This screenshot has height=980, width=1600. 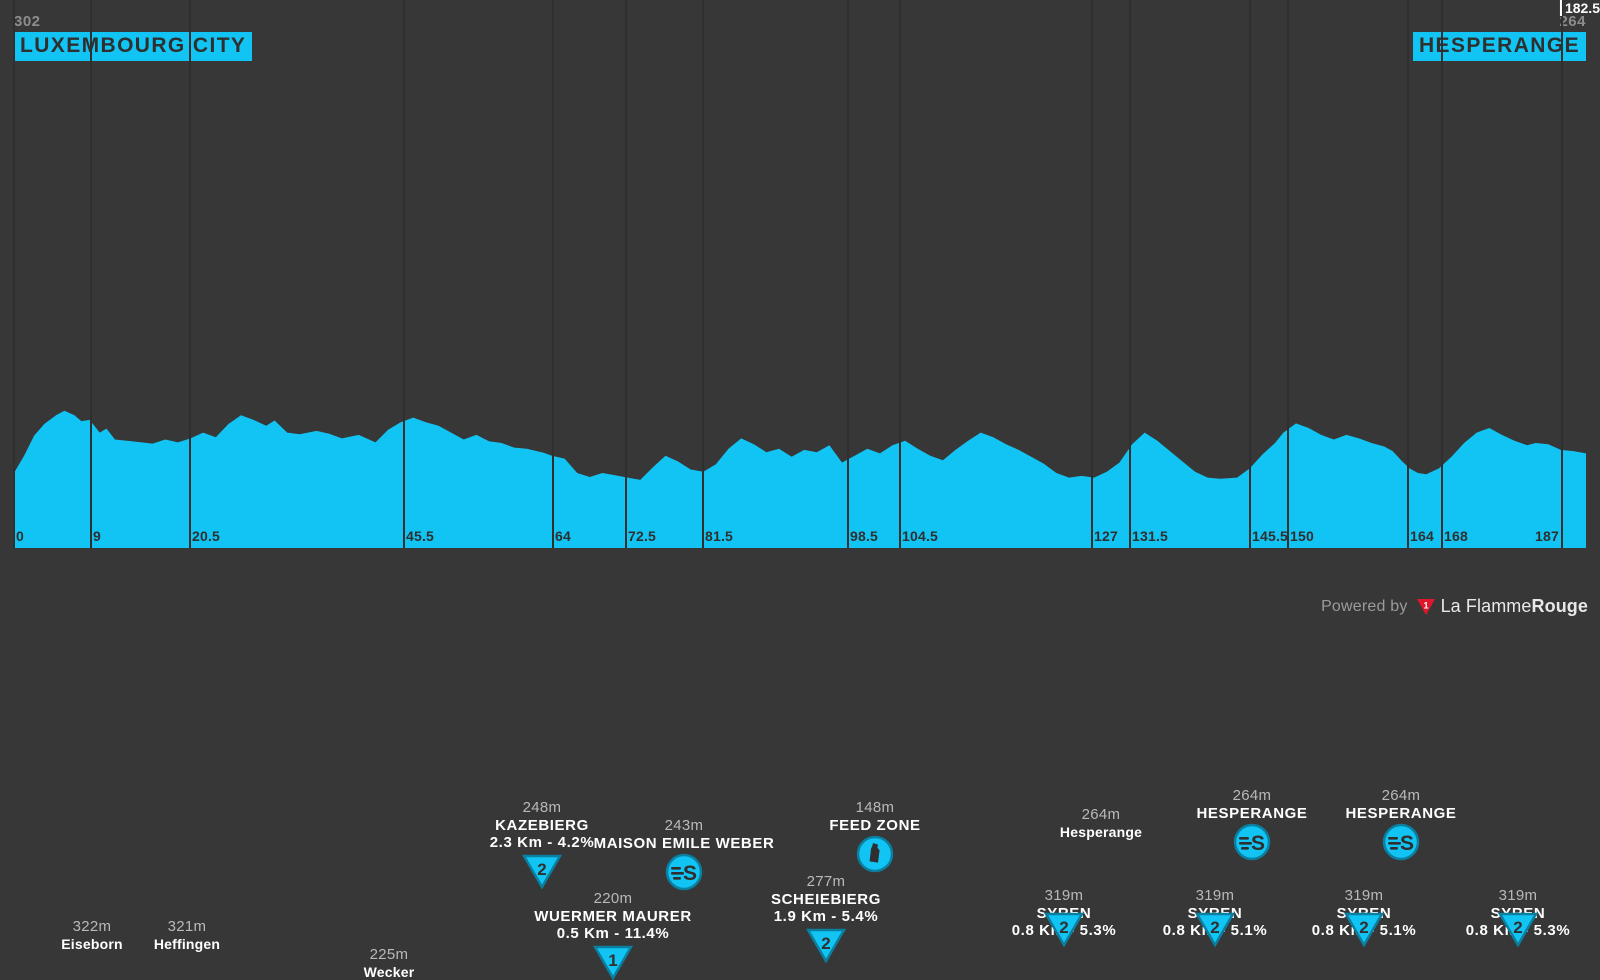 I want to click on la-flamme-rouge-brand: 1 La FlammeRouge, so click(x=1502, y=606).